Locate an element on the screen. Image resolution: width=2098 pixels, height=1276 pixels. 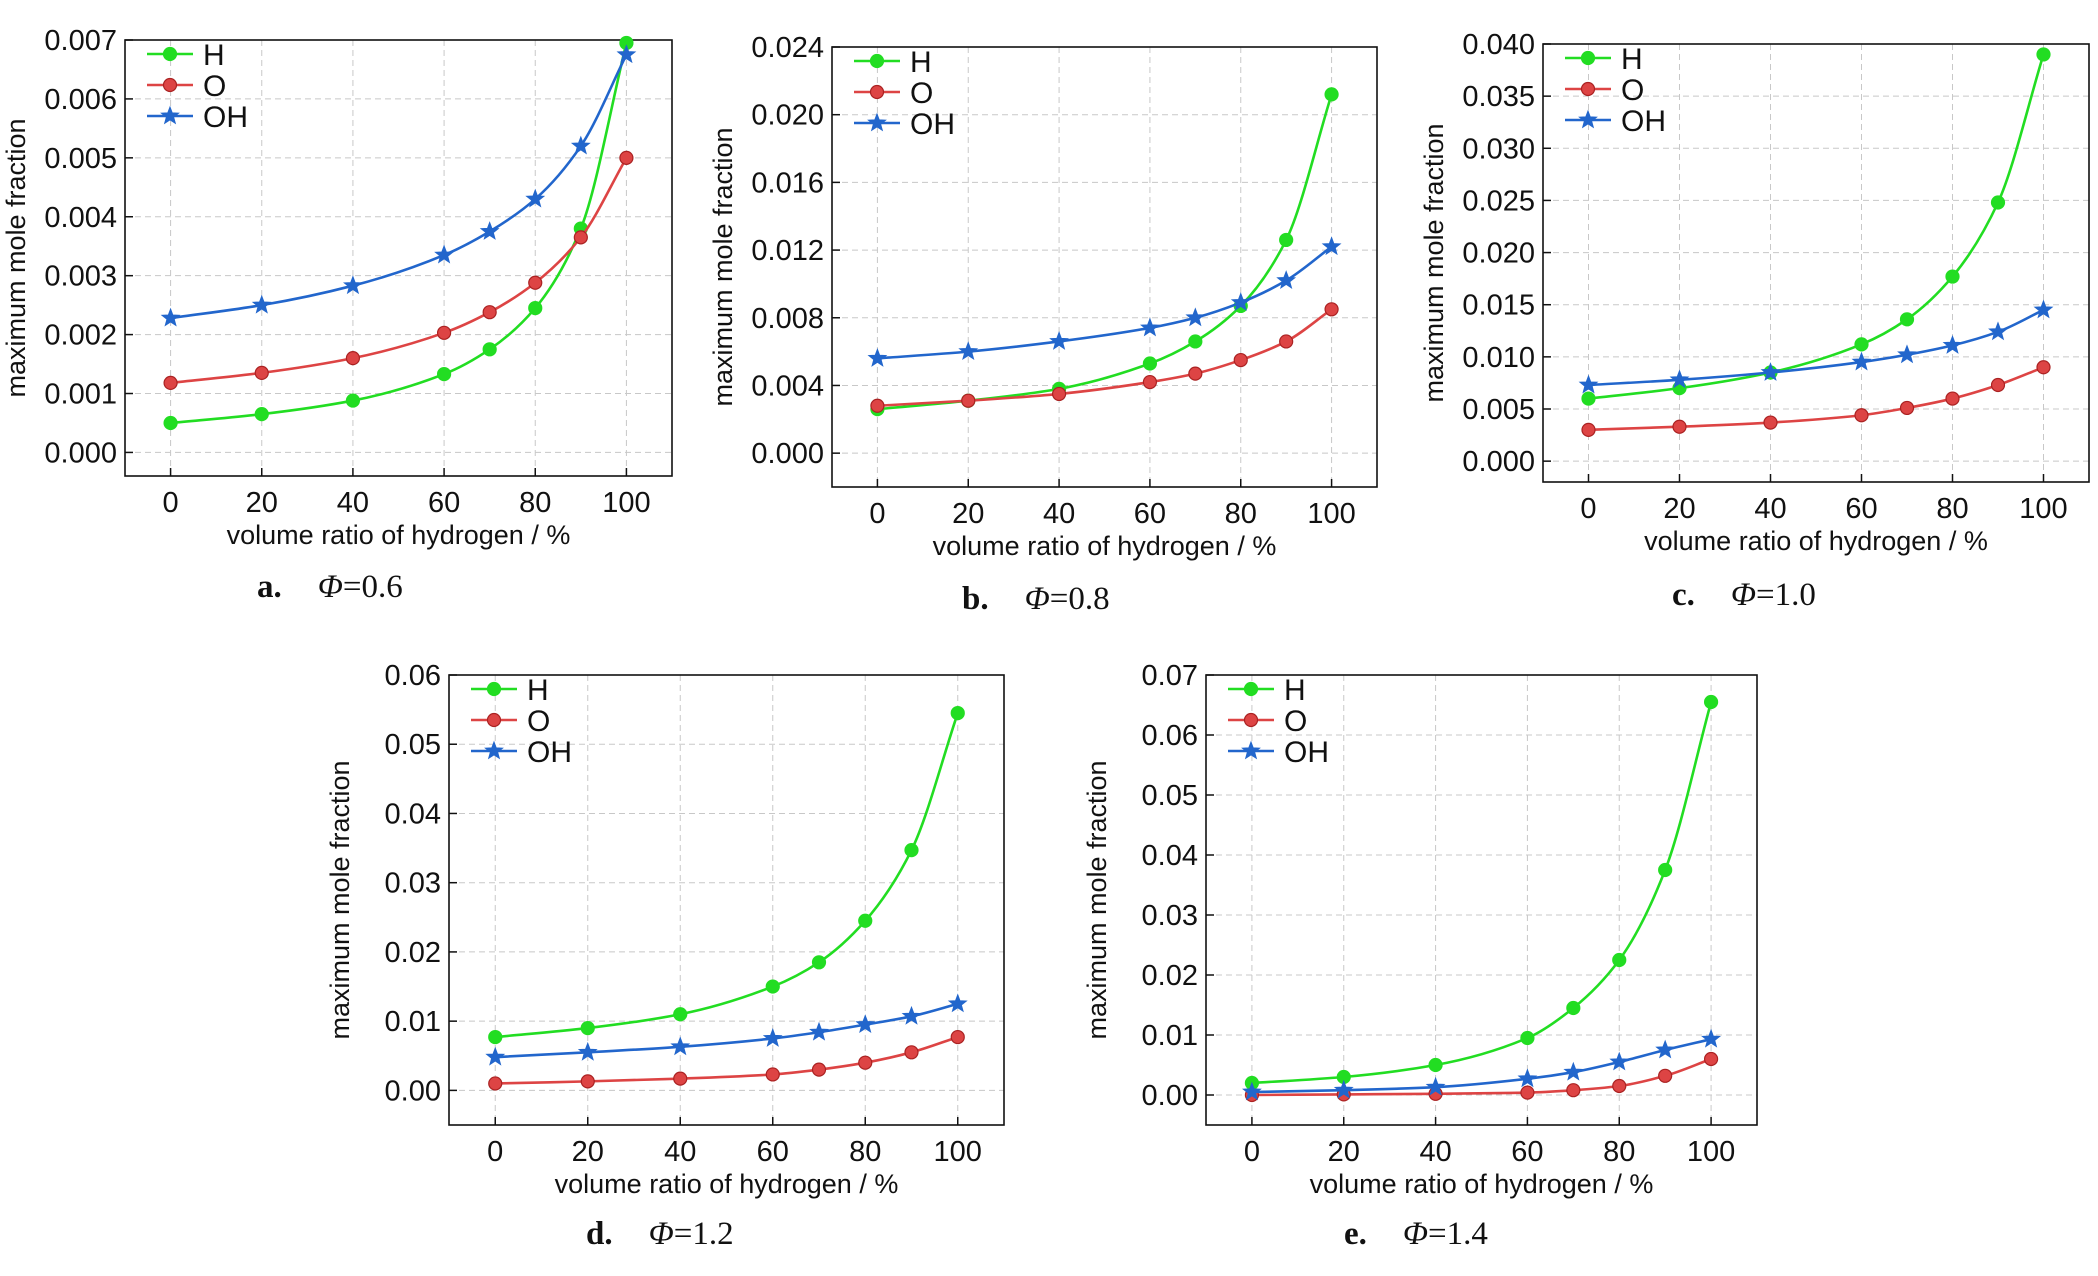
y-tick-label: 0.004 is located at coordinates (787, 386).